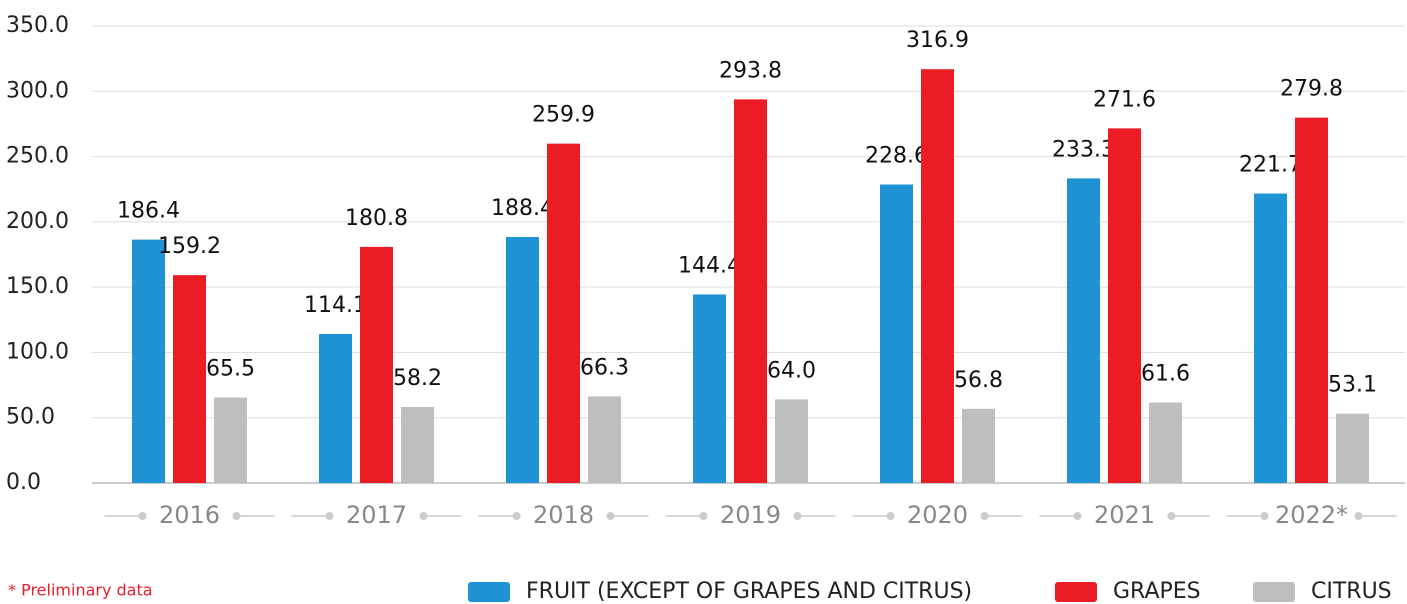  What do you see at coordinates (1083, 149) in the screenshot?
I see `value-label: 233.3` at bounding box center [1083, 149].